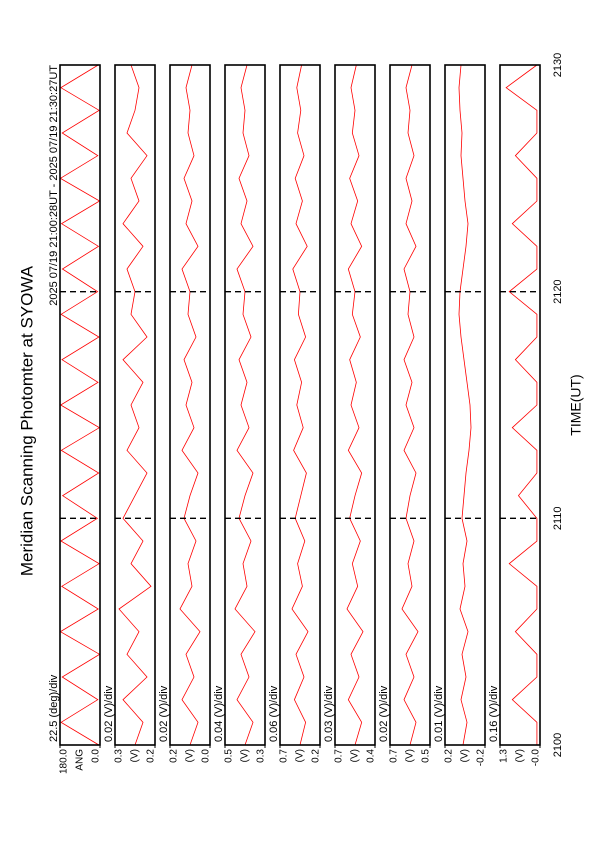 The height and width of the screenshot is (842, 595). Describe the element at coordinates (219, 713) in the screenshot. I see `division-label: 0.04 (V)/div` at that location.